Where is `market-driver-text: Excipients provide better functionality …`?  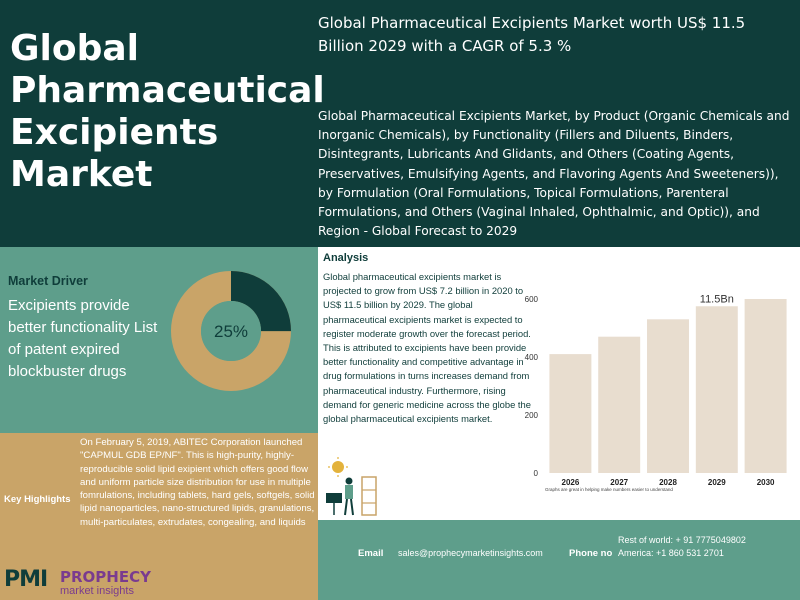 market-driver-text: Excipients provide better functionality … is located at coordinates (83, 338).